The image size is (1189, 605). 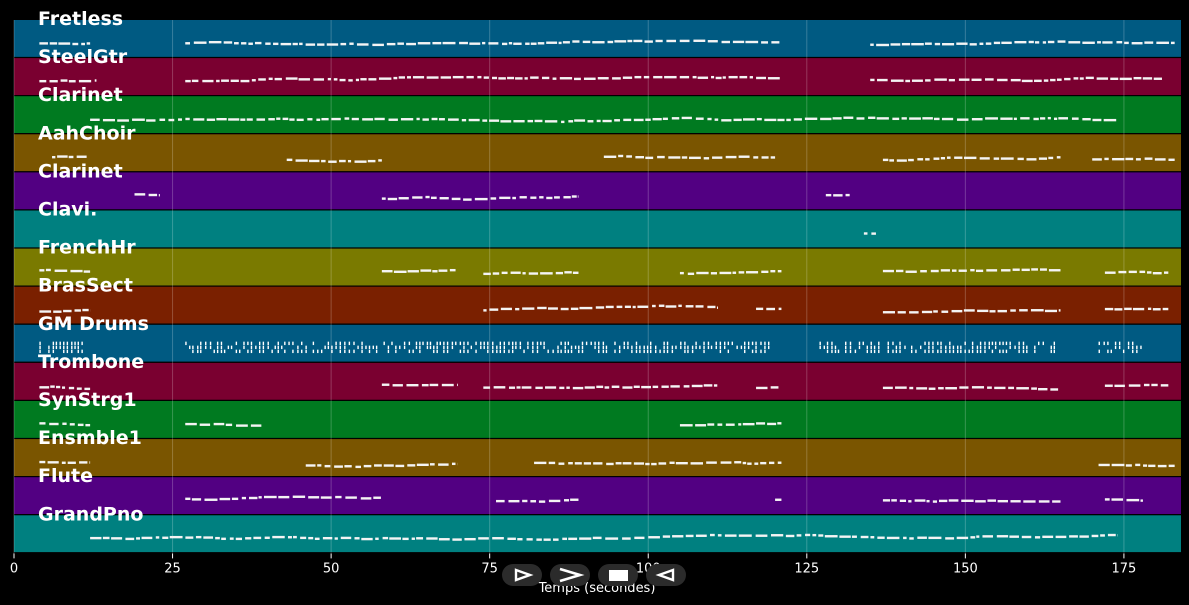 What do you see at coordinates (618, 575) in the screenshot?
I see `stop-button` at bounding box center [618, 575].